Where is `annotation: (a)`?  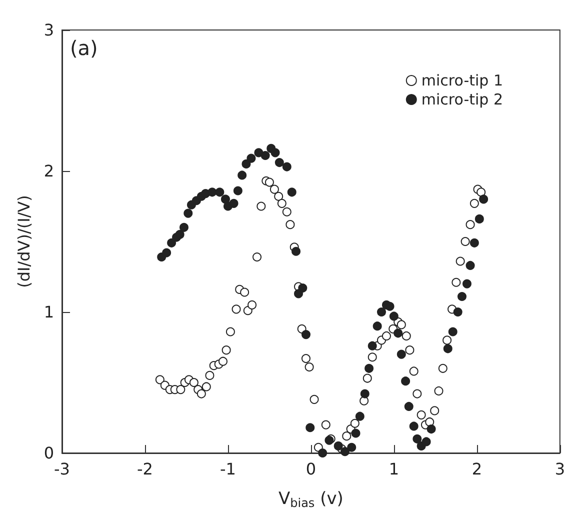
annotation: (a) is located at coordinates (84, 48).